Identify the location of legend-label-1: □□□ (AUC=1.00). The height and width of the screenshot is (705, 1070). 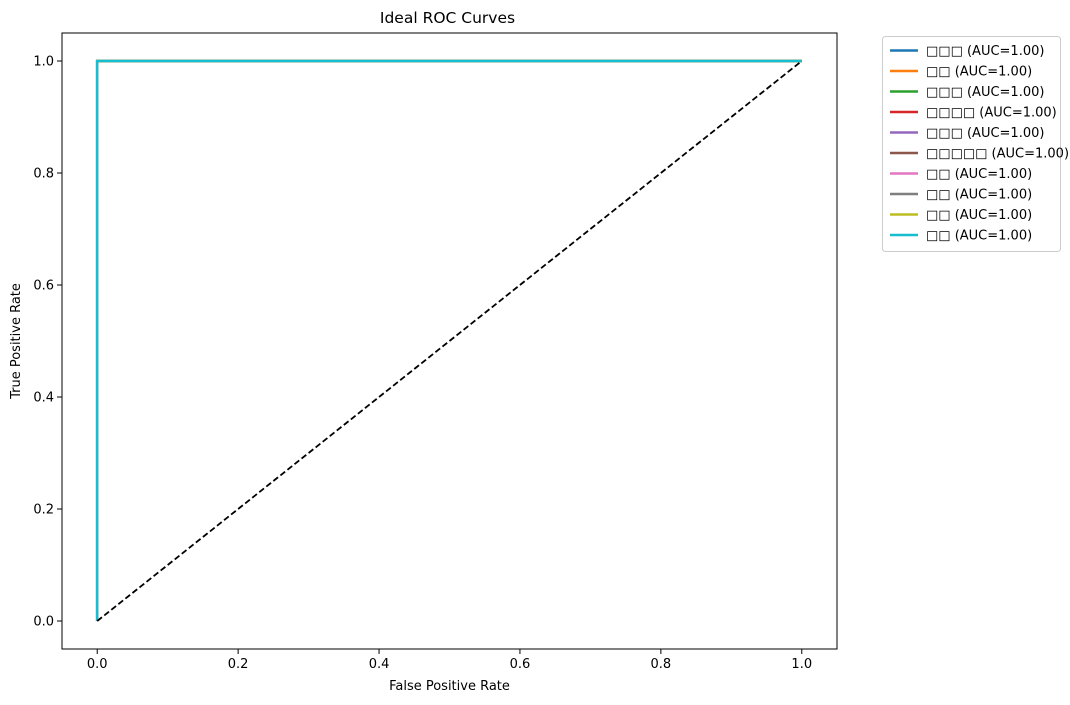
(985, 51).